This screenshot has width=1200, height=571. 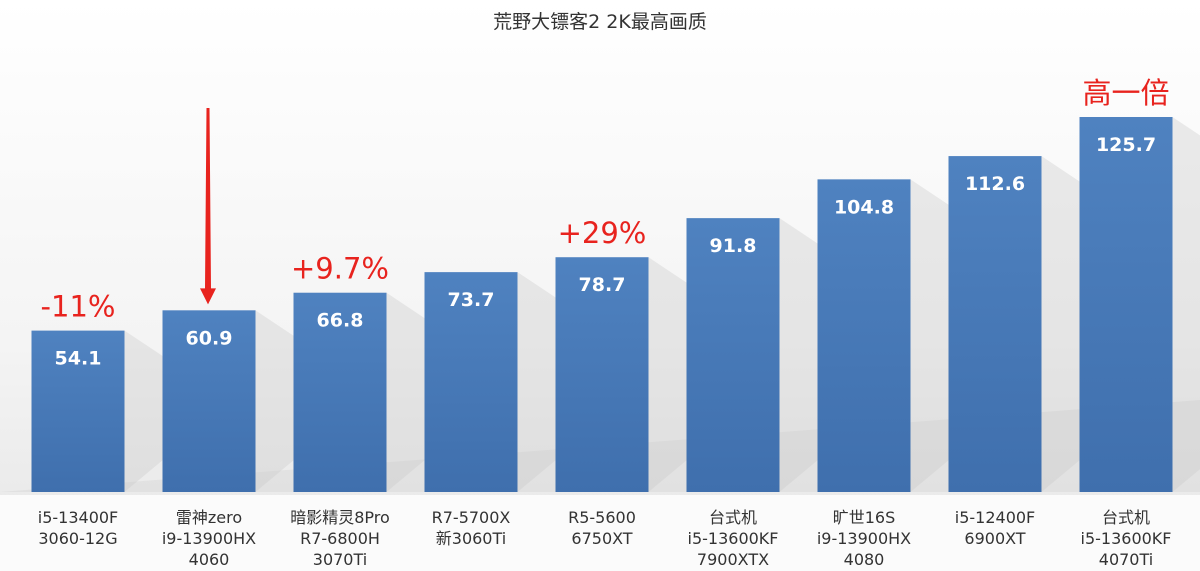 I want to click on category-label: 新3060Ti, so click(x=471, y=538).